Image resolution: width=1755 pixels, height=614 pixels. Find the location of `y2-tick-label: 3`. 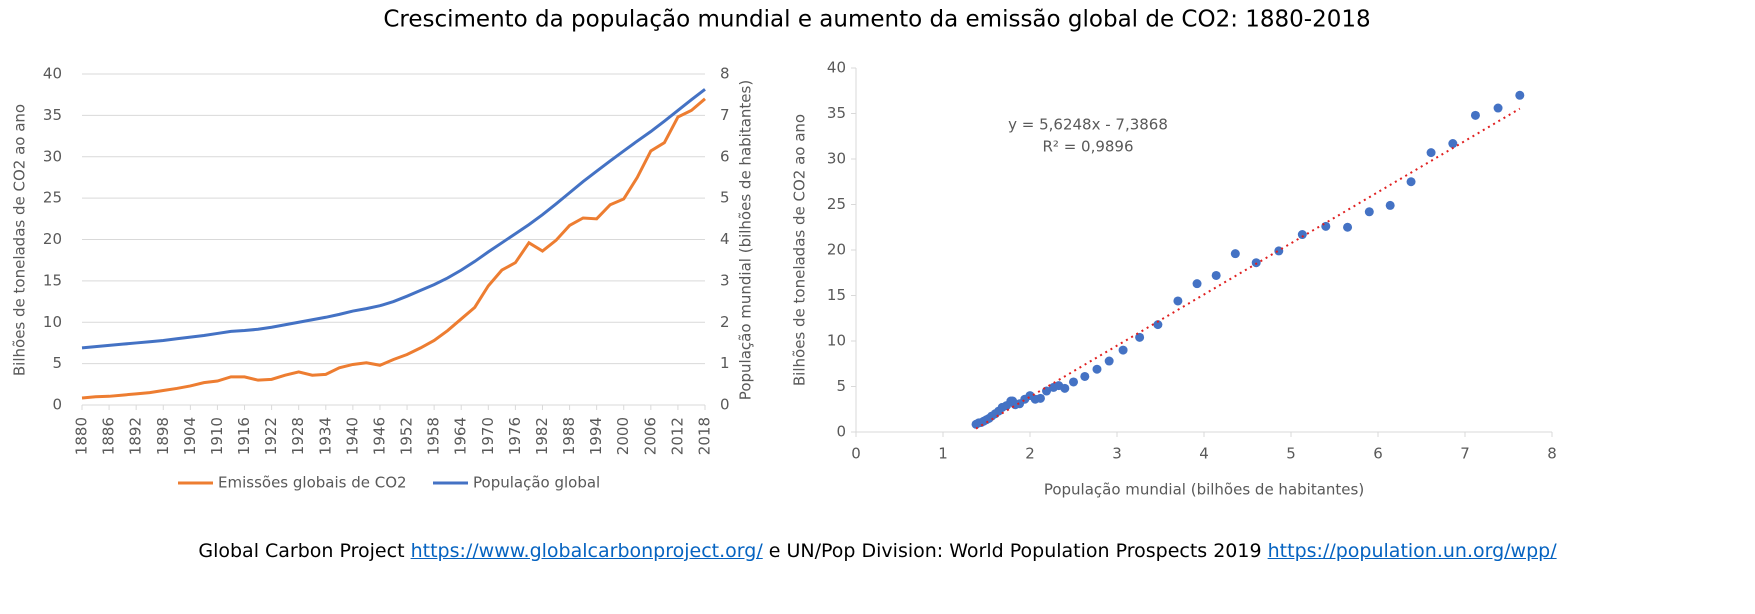

y2-tick-label: 3 is located at coordinates (725, 280).